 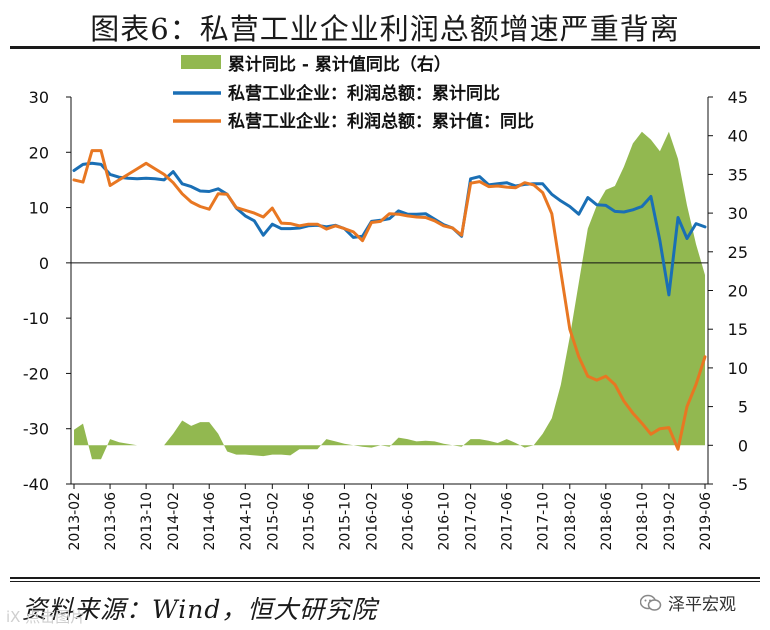 What do you see at coordinates (544, 521) in the screenshot?
I see `x-tick-label: 2017-10` at bounding box center [544, 521].